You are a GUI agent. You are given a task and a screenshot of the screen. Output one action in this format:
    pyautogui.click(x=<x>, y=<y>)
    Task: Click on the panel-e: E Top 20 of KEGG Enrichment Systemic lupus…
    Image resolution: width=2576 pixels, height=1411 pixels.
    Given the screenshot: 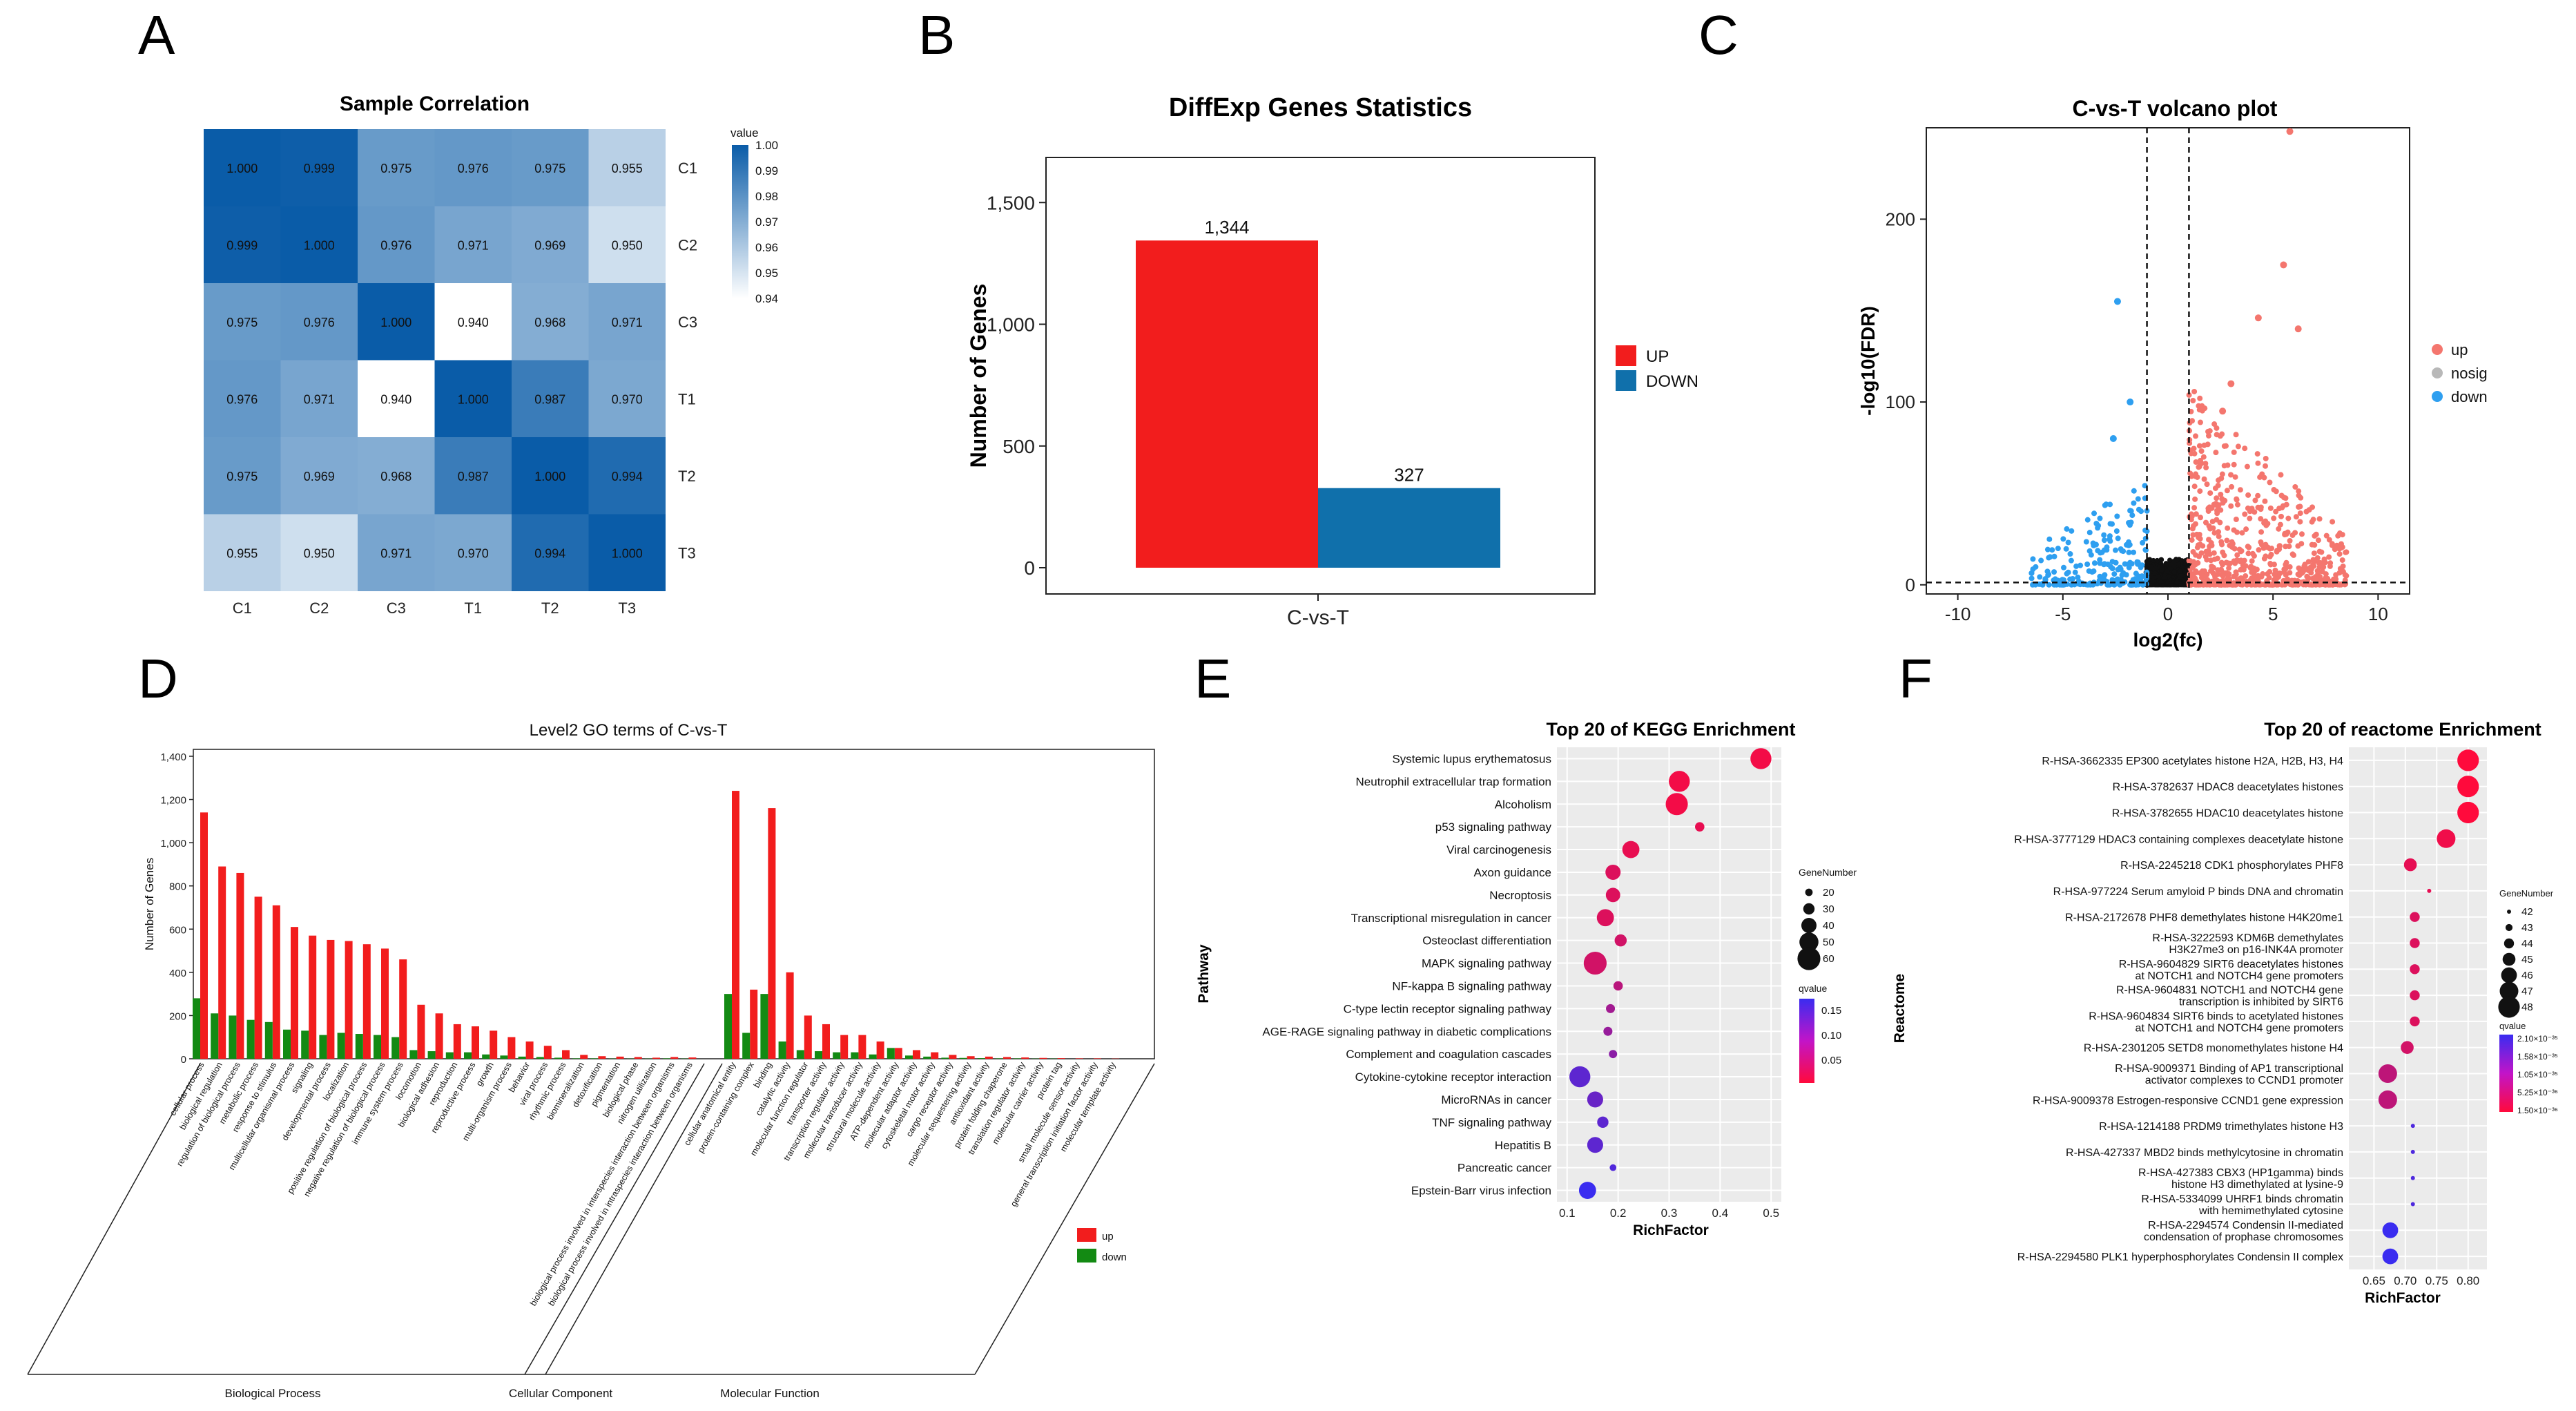 What is the action you would take?
    pyautogui.click(x=1526, y=943)
    